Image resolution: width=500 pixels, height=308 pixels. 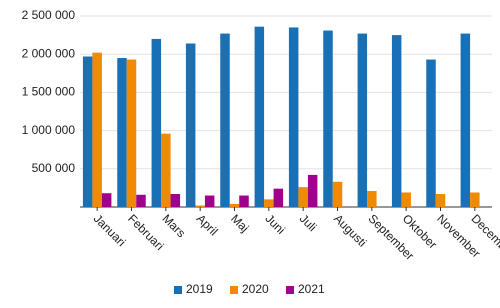 What do you see at coordinates (145, 231) in the screenshot?
I see `x-tick-label: Februari` at bounding box center [145, 231].